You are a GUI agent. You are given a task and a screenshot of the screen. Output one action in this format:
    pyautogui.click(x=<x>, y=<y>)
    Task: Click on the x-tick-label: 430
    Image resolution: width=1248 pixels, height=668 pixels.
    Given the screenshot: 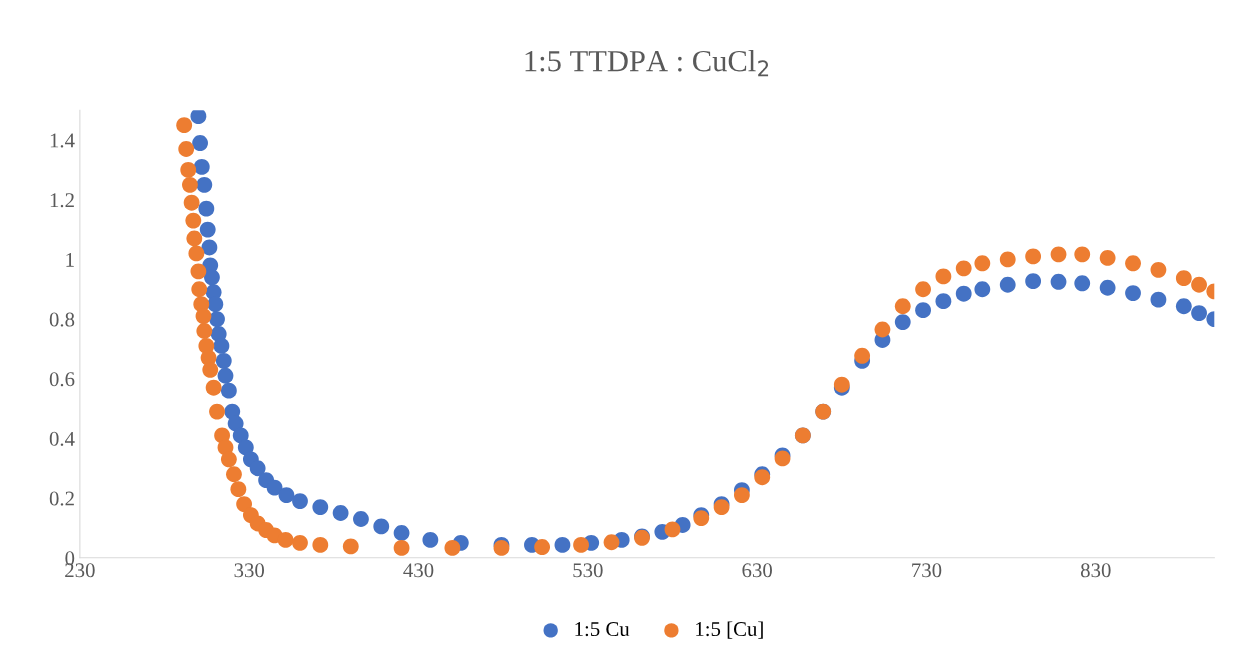 What is the action you would take?
    pyautogui.click(x=418, y=570)
    